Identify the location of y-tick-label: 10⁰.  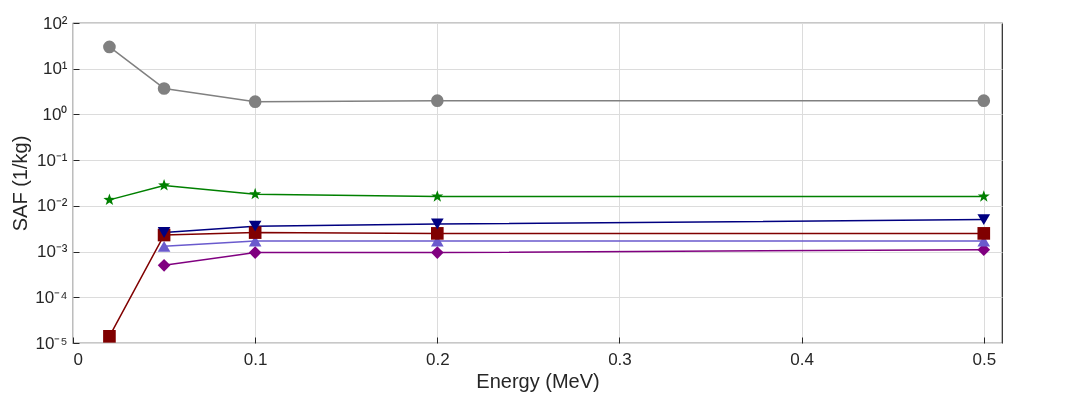
(55, 114).